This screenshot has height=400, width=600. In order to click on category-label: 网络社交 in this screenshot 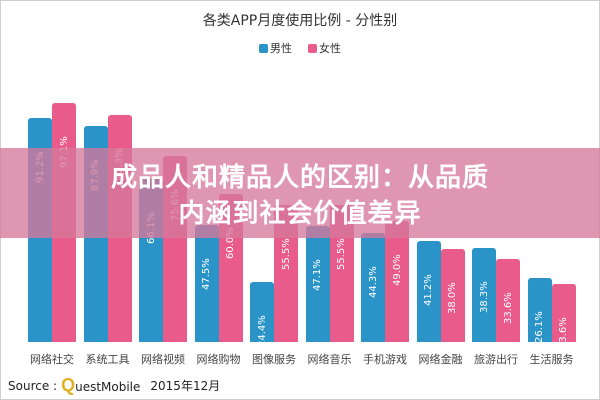, I will do `click(52, 359)`.